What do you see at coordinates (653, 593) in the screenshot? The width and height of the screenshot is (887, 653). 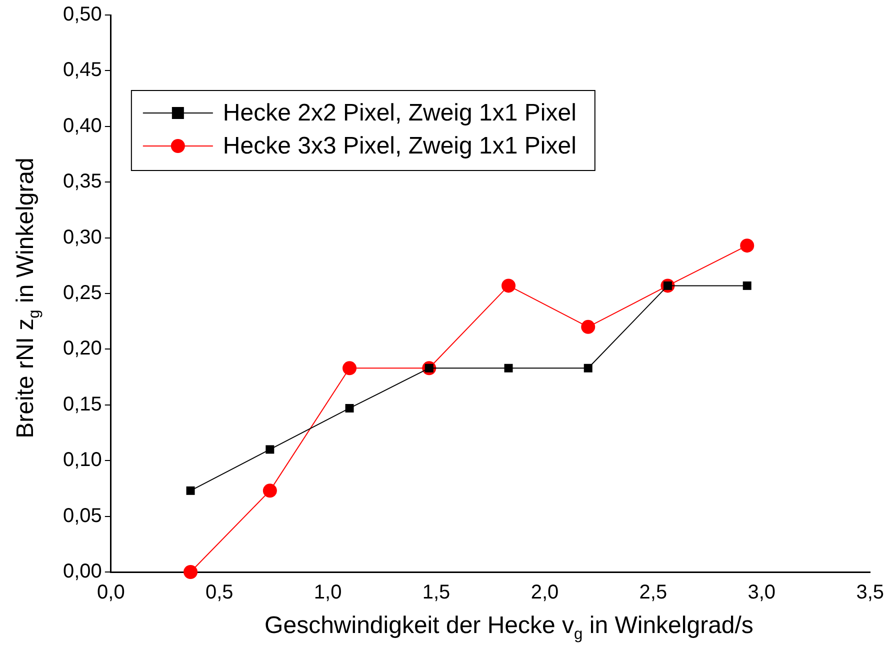 I see `x-tick-label: 2,5` at bounding box center [653, 593].